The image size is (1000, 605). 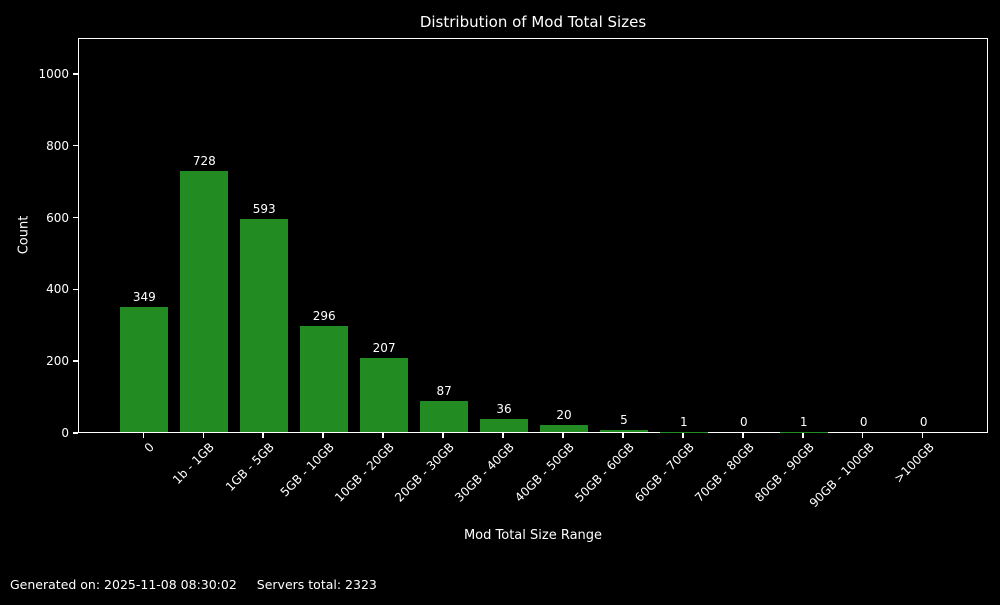 What do you see at coordinates (39, 361) in the screenshot?
I see `y-tick-label: 200` at bounding box center [39, 361].